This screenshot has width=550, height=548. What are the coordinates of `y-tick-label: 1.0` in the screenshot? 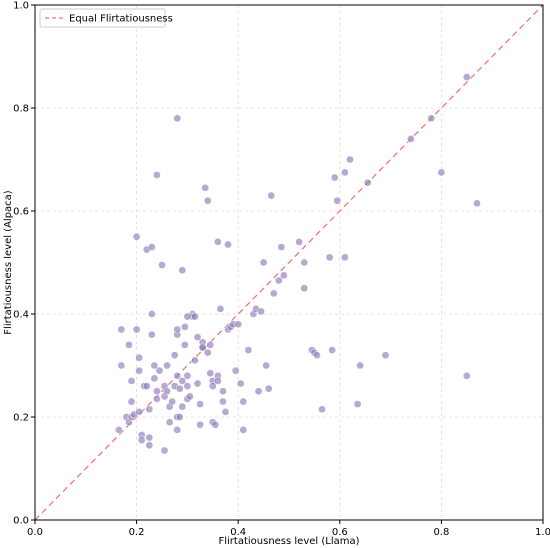 It's located at (21, 6).